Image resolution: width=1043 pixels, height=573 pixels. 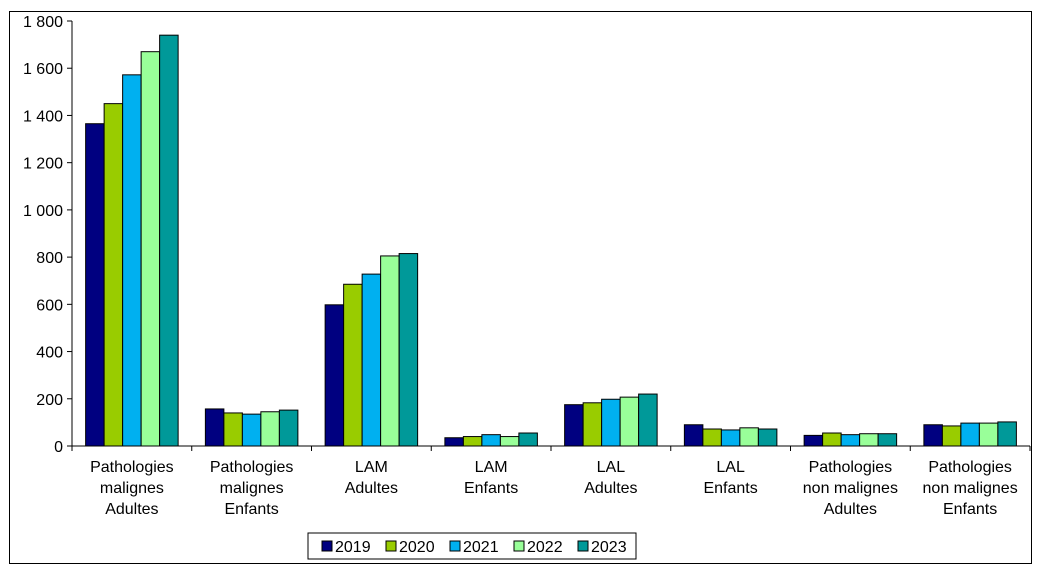 What do you see at coordinates (481, 547) in the screenshot?
I see `legend-label-2021: 2021` at bounding box center [481, 547].